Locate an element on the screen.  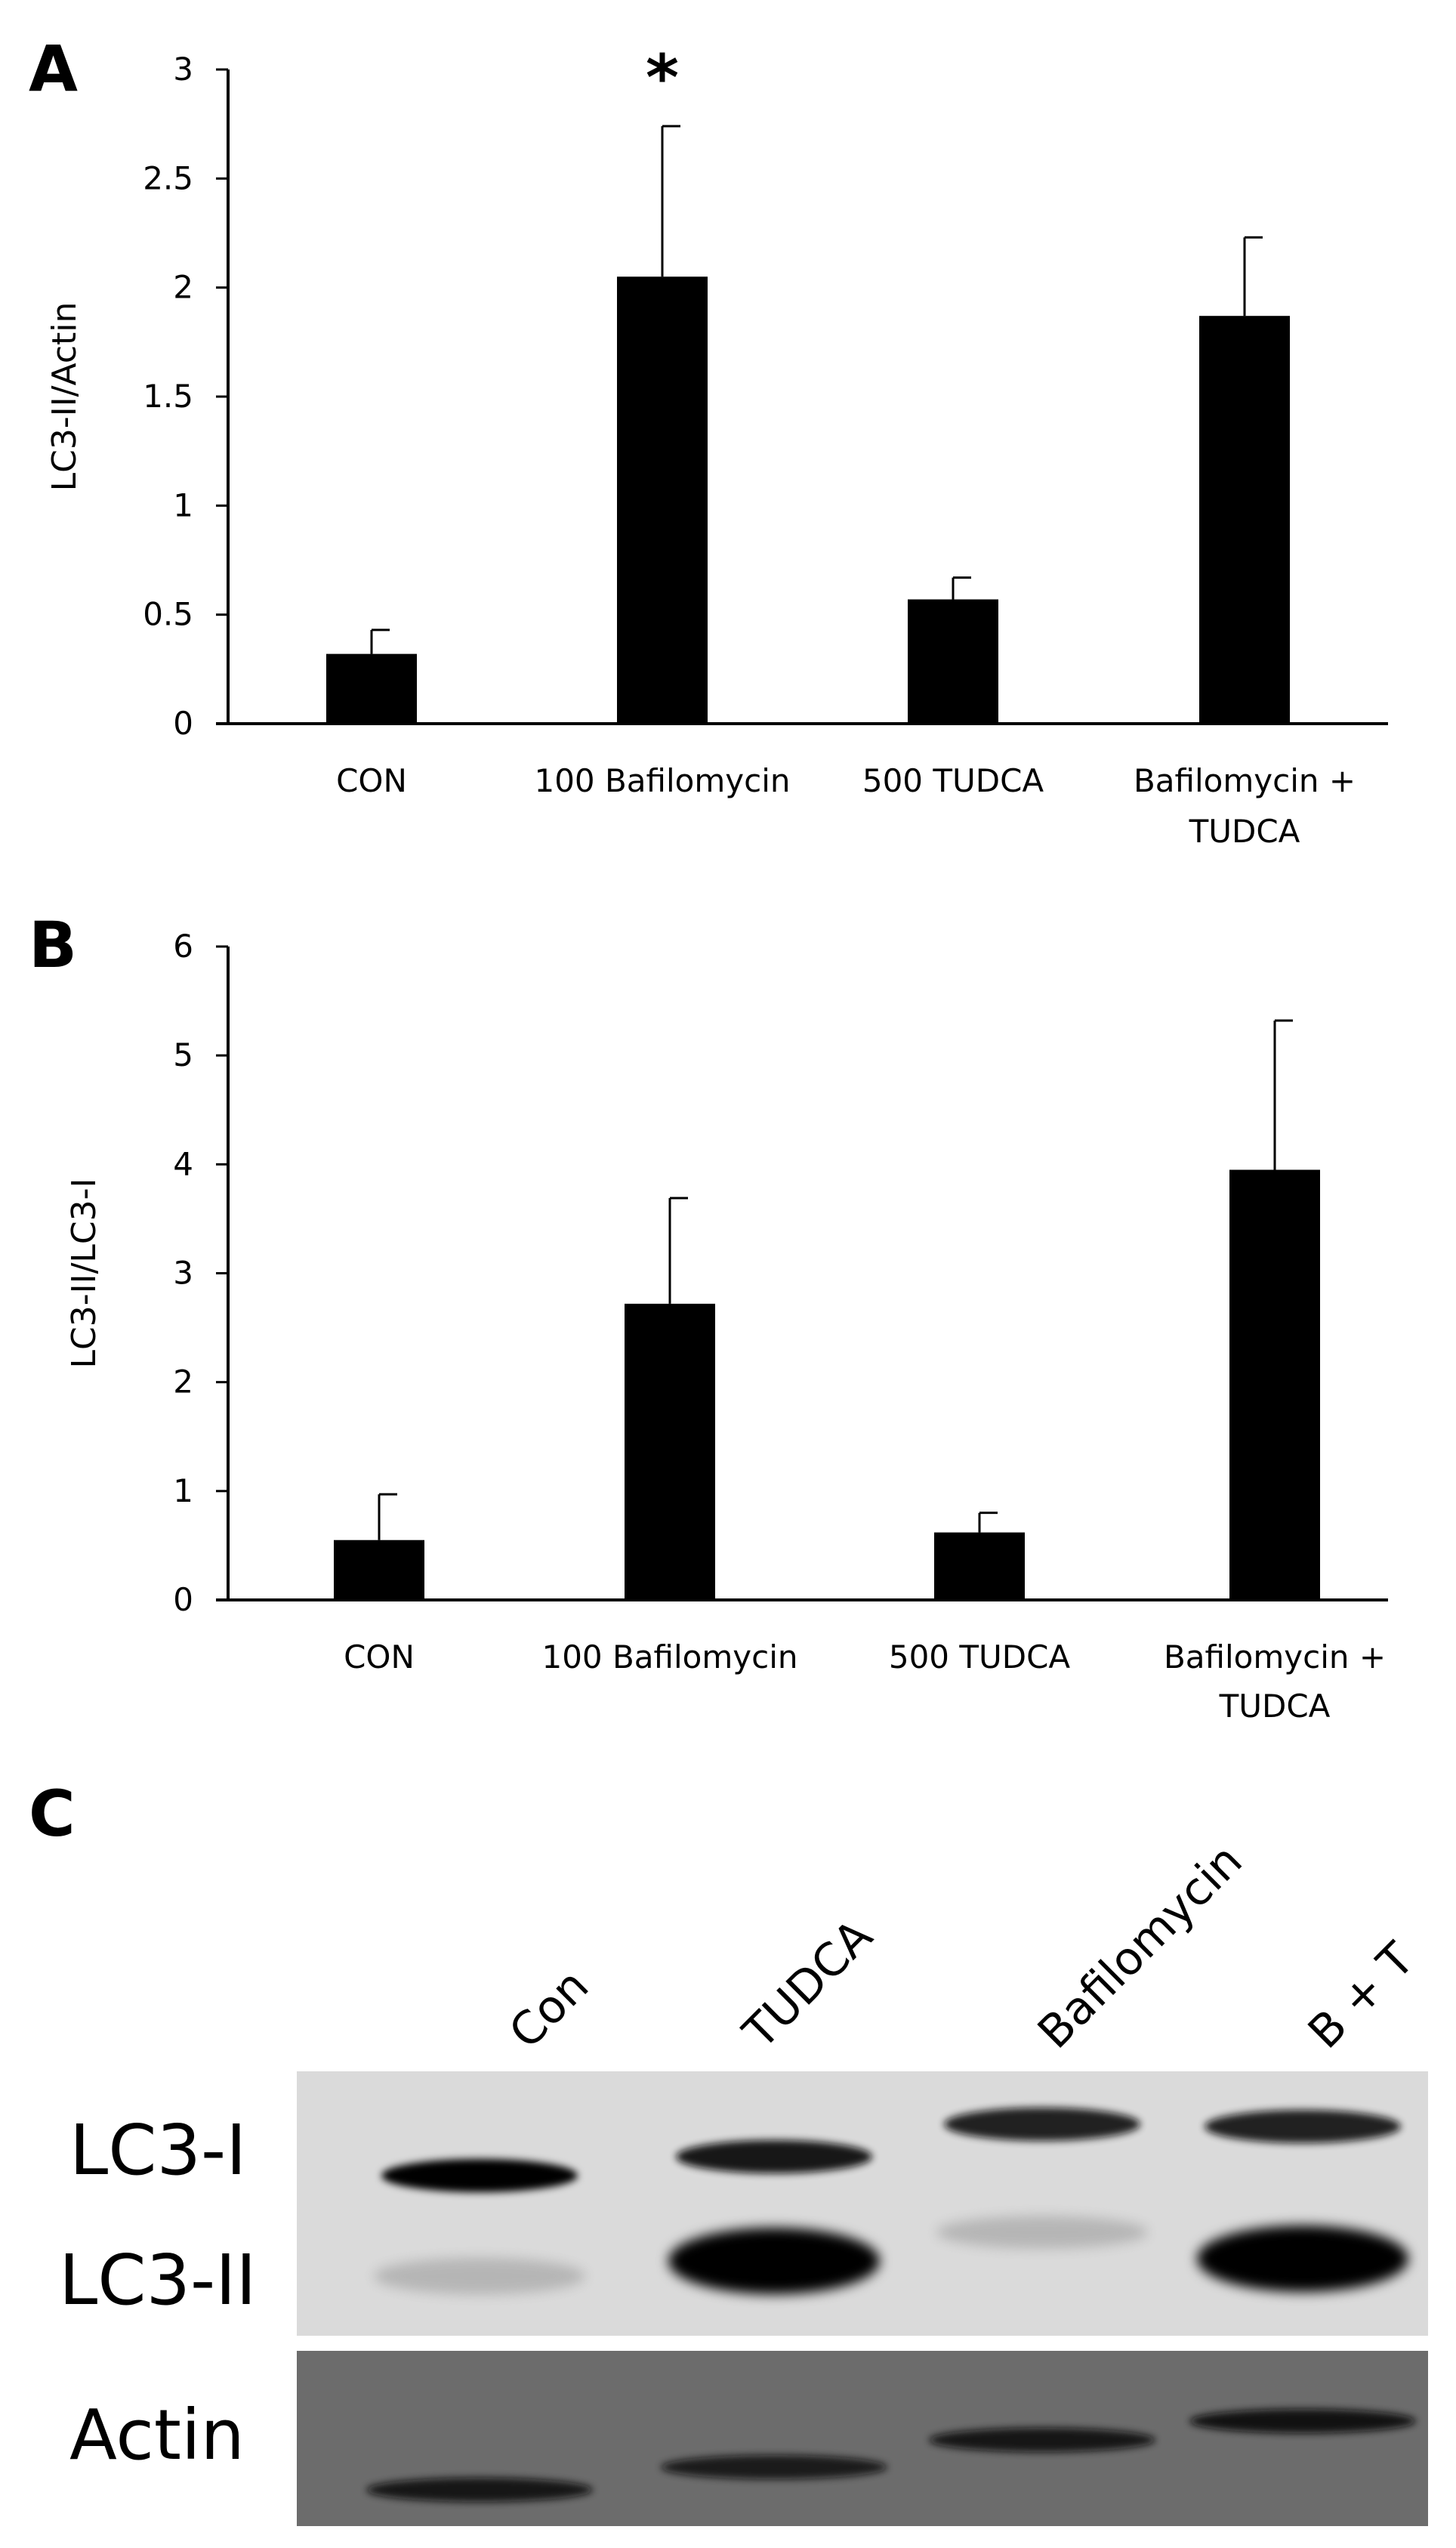
lane-label-tudca: TUDCA is located at coordinates (807, 1984).